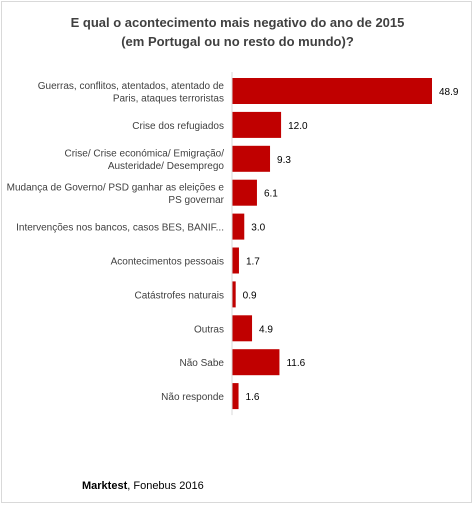 This screenshot has height=506, width=475. What do you see at coordinates (284, 160) in the screenshot?
I see `value-label-2: 9.3` at bounding box center [284, 160].